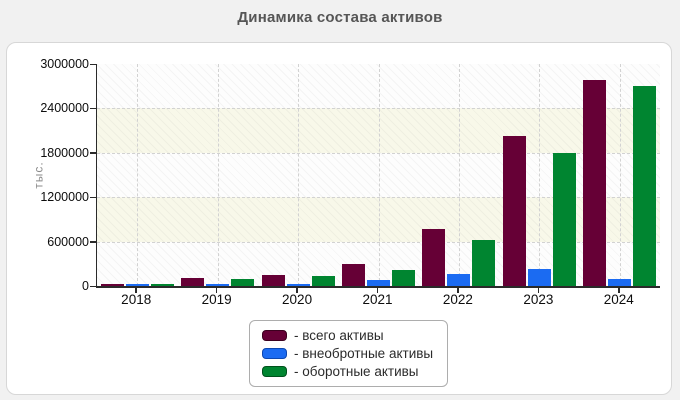 Image resolution: width=680 pixels, height=400 pixels. What do you see at coordinates (216, 299) in the screenshot?
I see `x-tick-label: 2019` at bounding box center [216, 299].